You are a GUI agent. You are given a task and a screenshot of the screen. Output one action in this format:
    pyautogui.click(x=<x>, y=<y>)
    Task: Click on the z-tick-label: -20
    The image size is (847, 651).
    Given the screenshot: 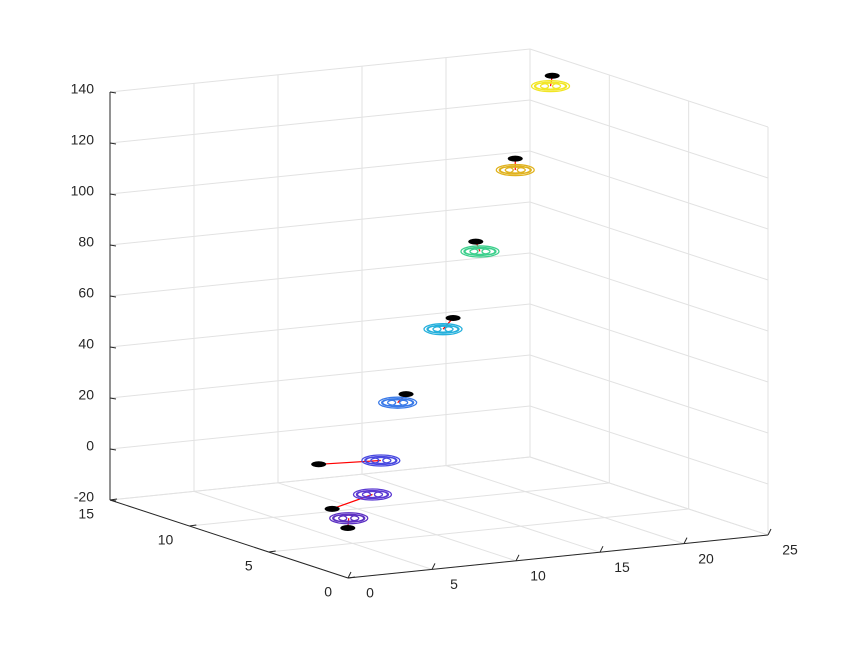 What is the action you would take?
    pyautogui.click(x=84, y=497)
    